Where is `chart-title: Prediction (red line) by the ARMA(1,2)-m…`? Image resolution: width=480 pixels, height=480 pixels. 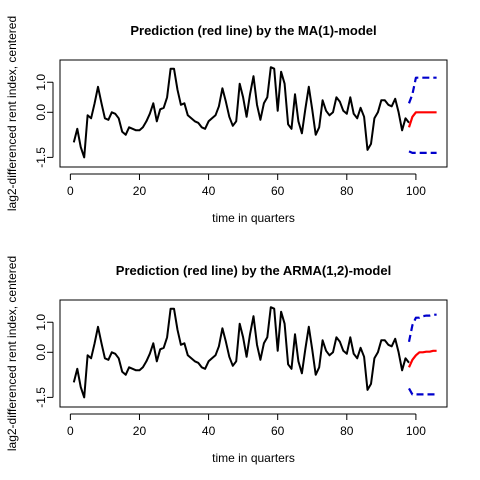 chart-title: Prediction (red line) by the ARMA(1,2)-m… is located at coordinates (253, 270).